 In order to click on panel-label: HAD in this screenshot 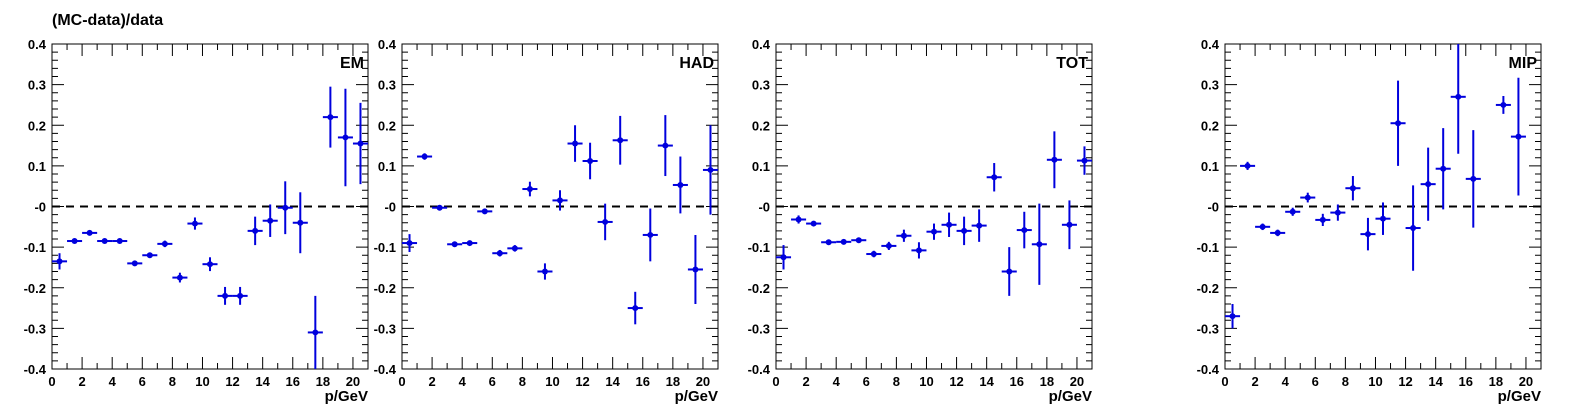, I will do `click(696, 63)`.